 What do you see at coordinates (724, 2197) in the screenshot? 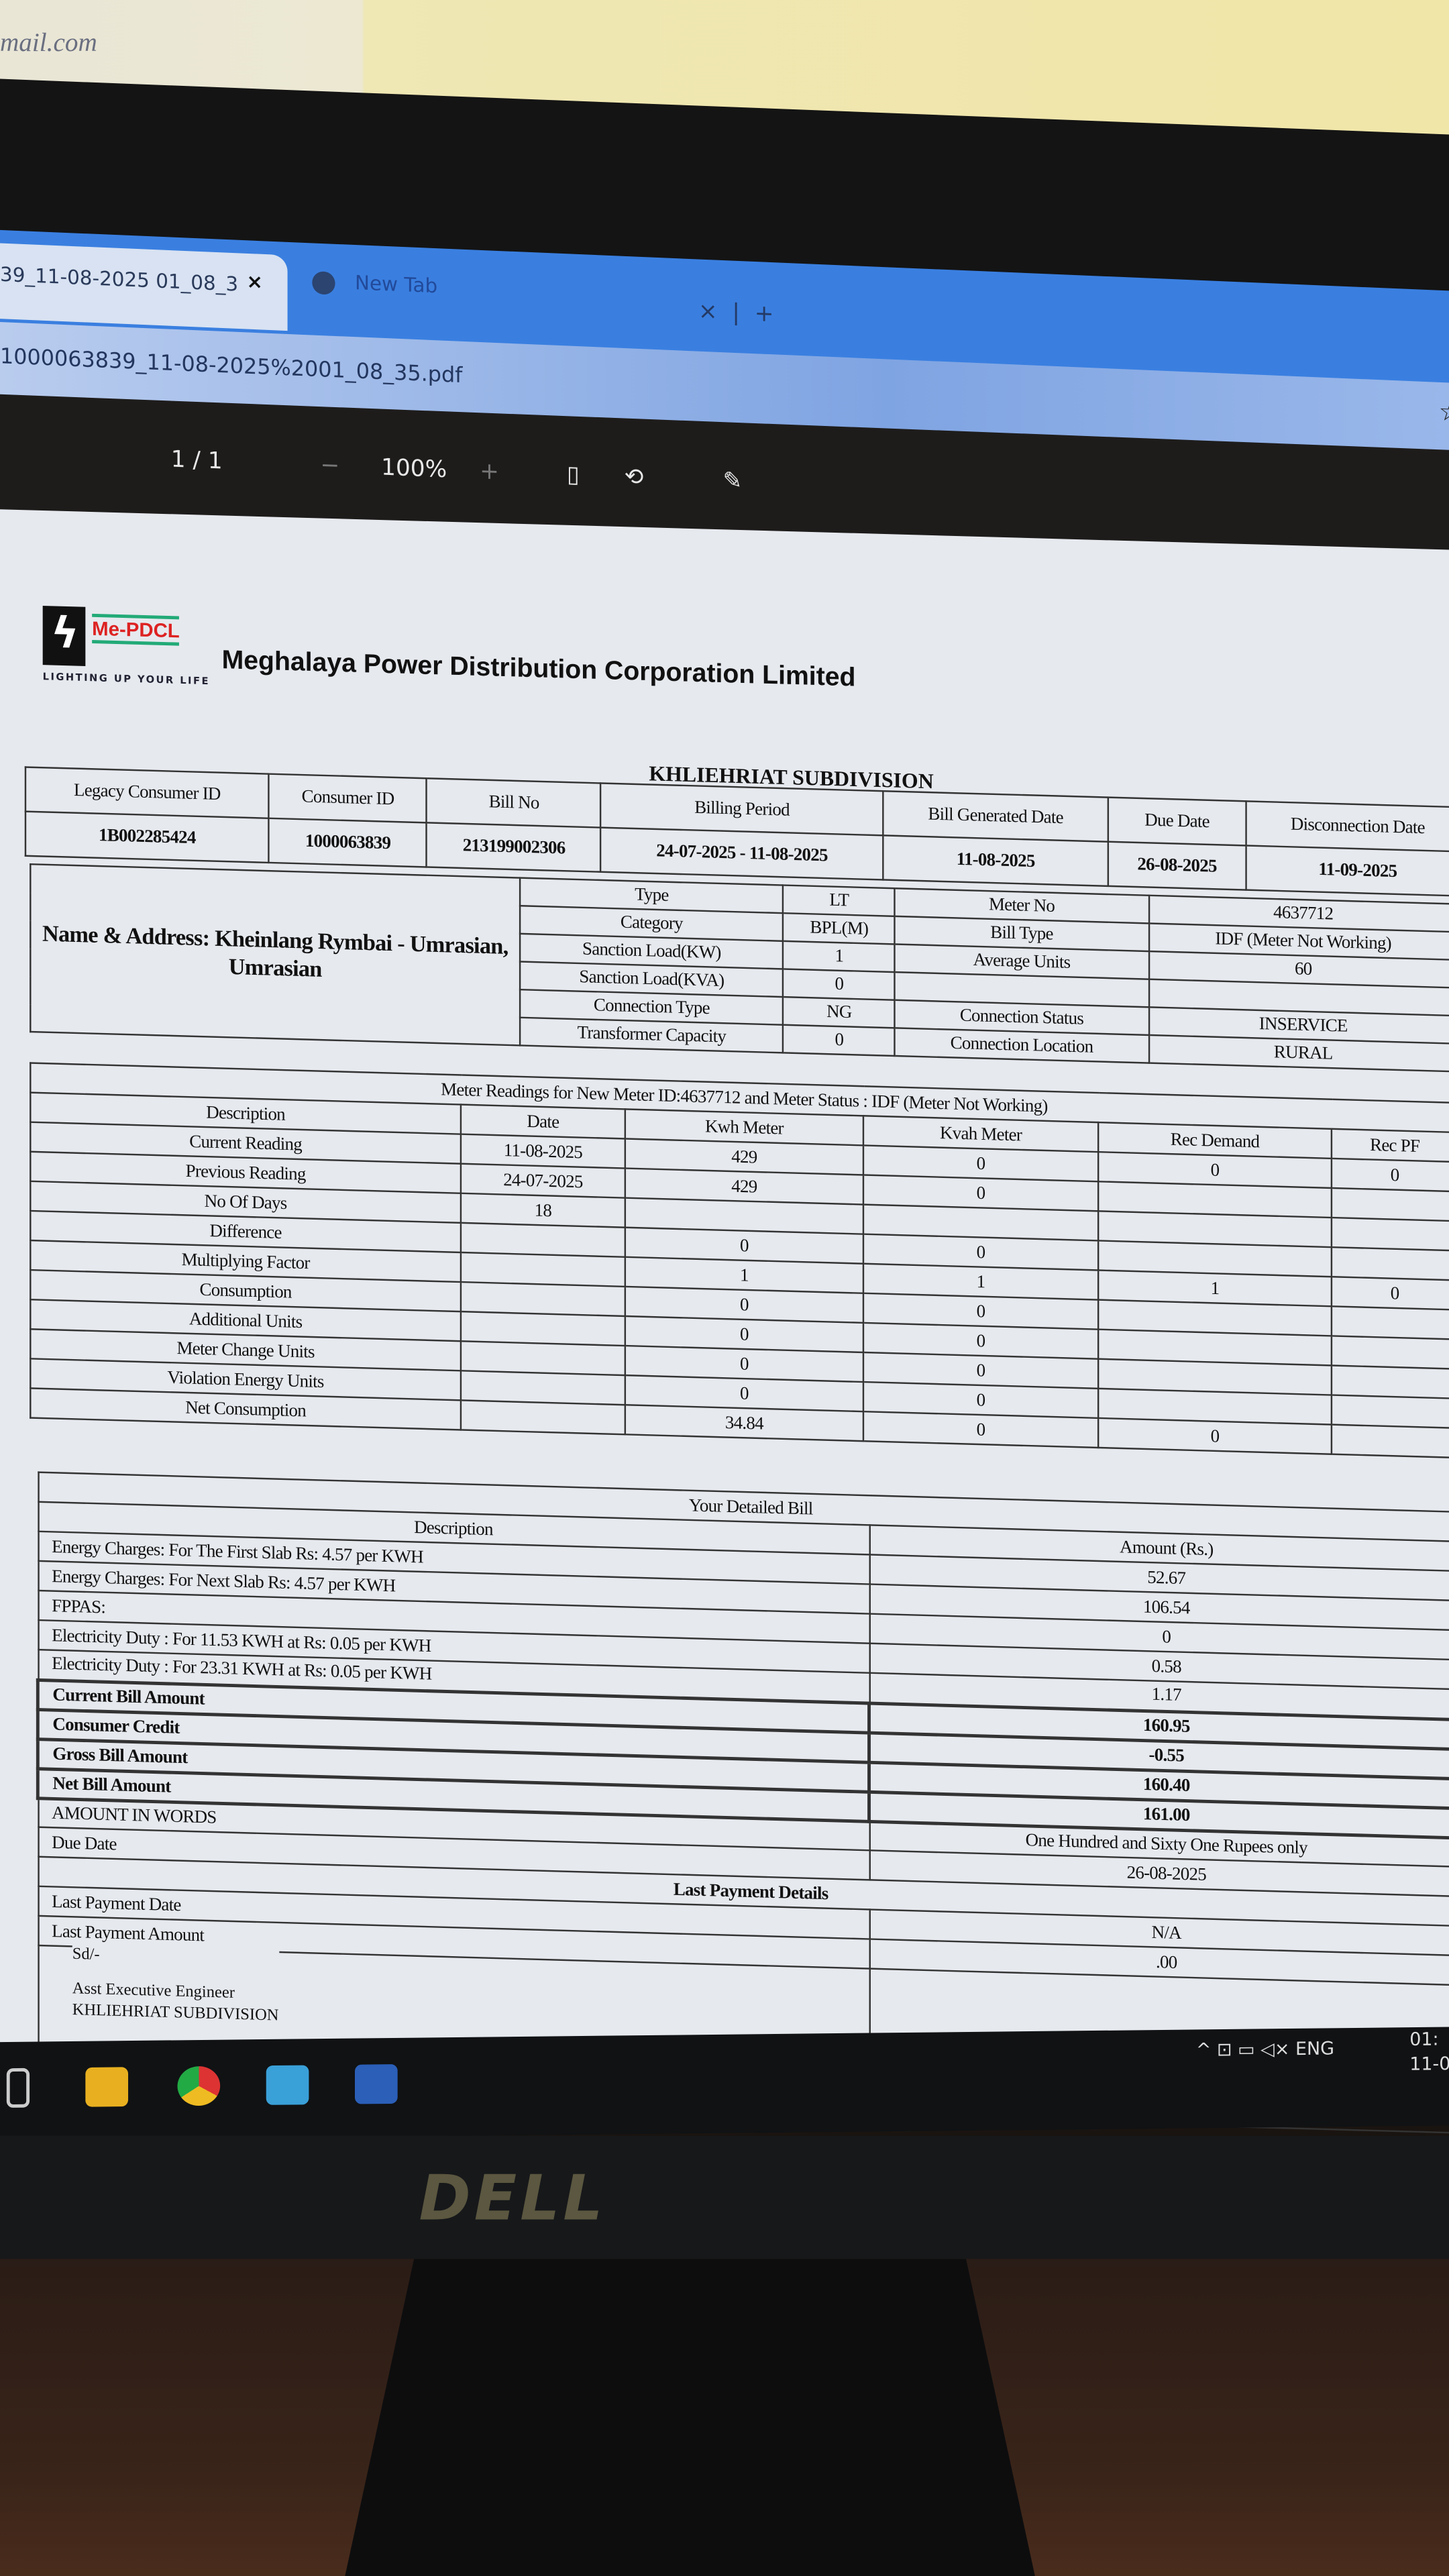
I see `monitor-bezel-bottom` at bounding box center [724, 2197].